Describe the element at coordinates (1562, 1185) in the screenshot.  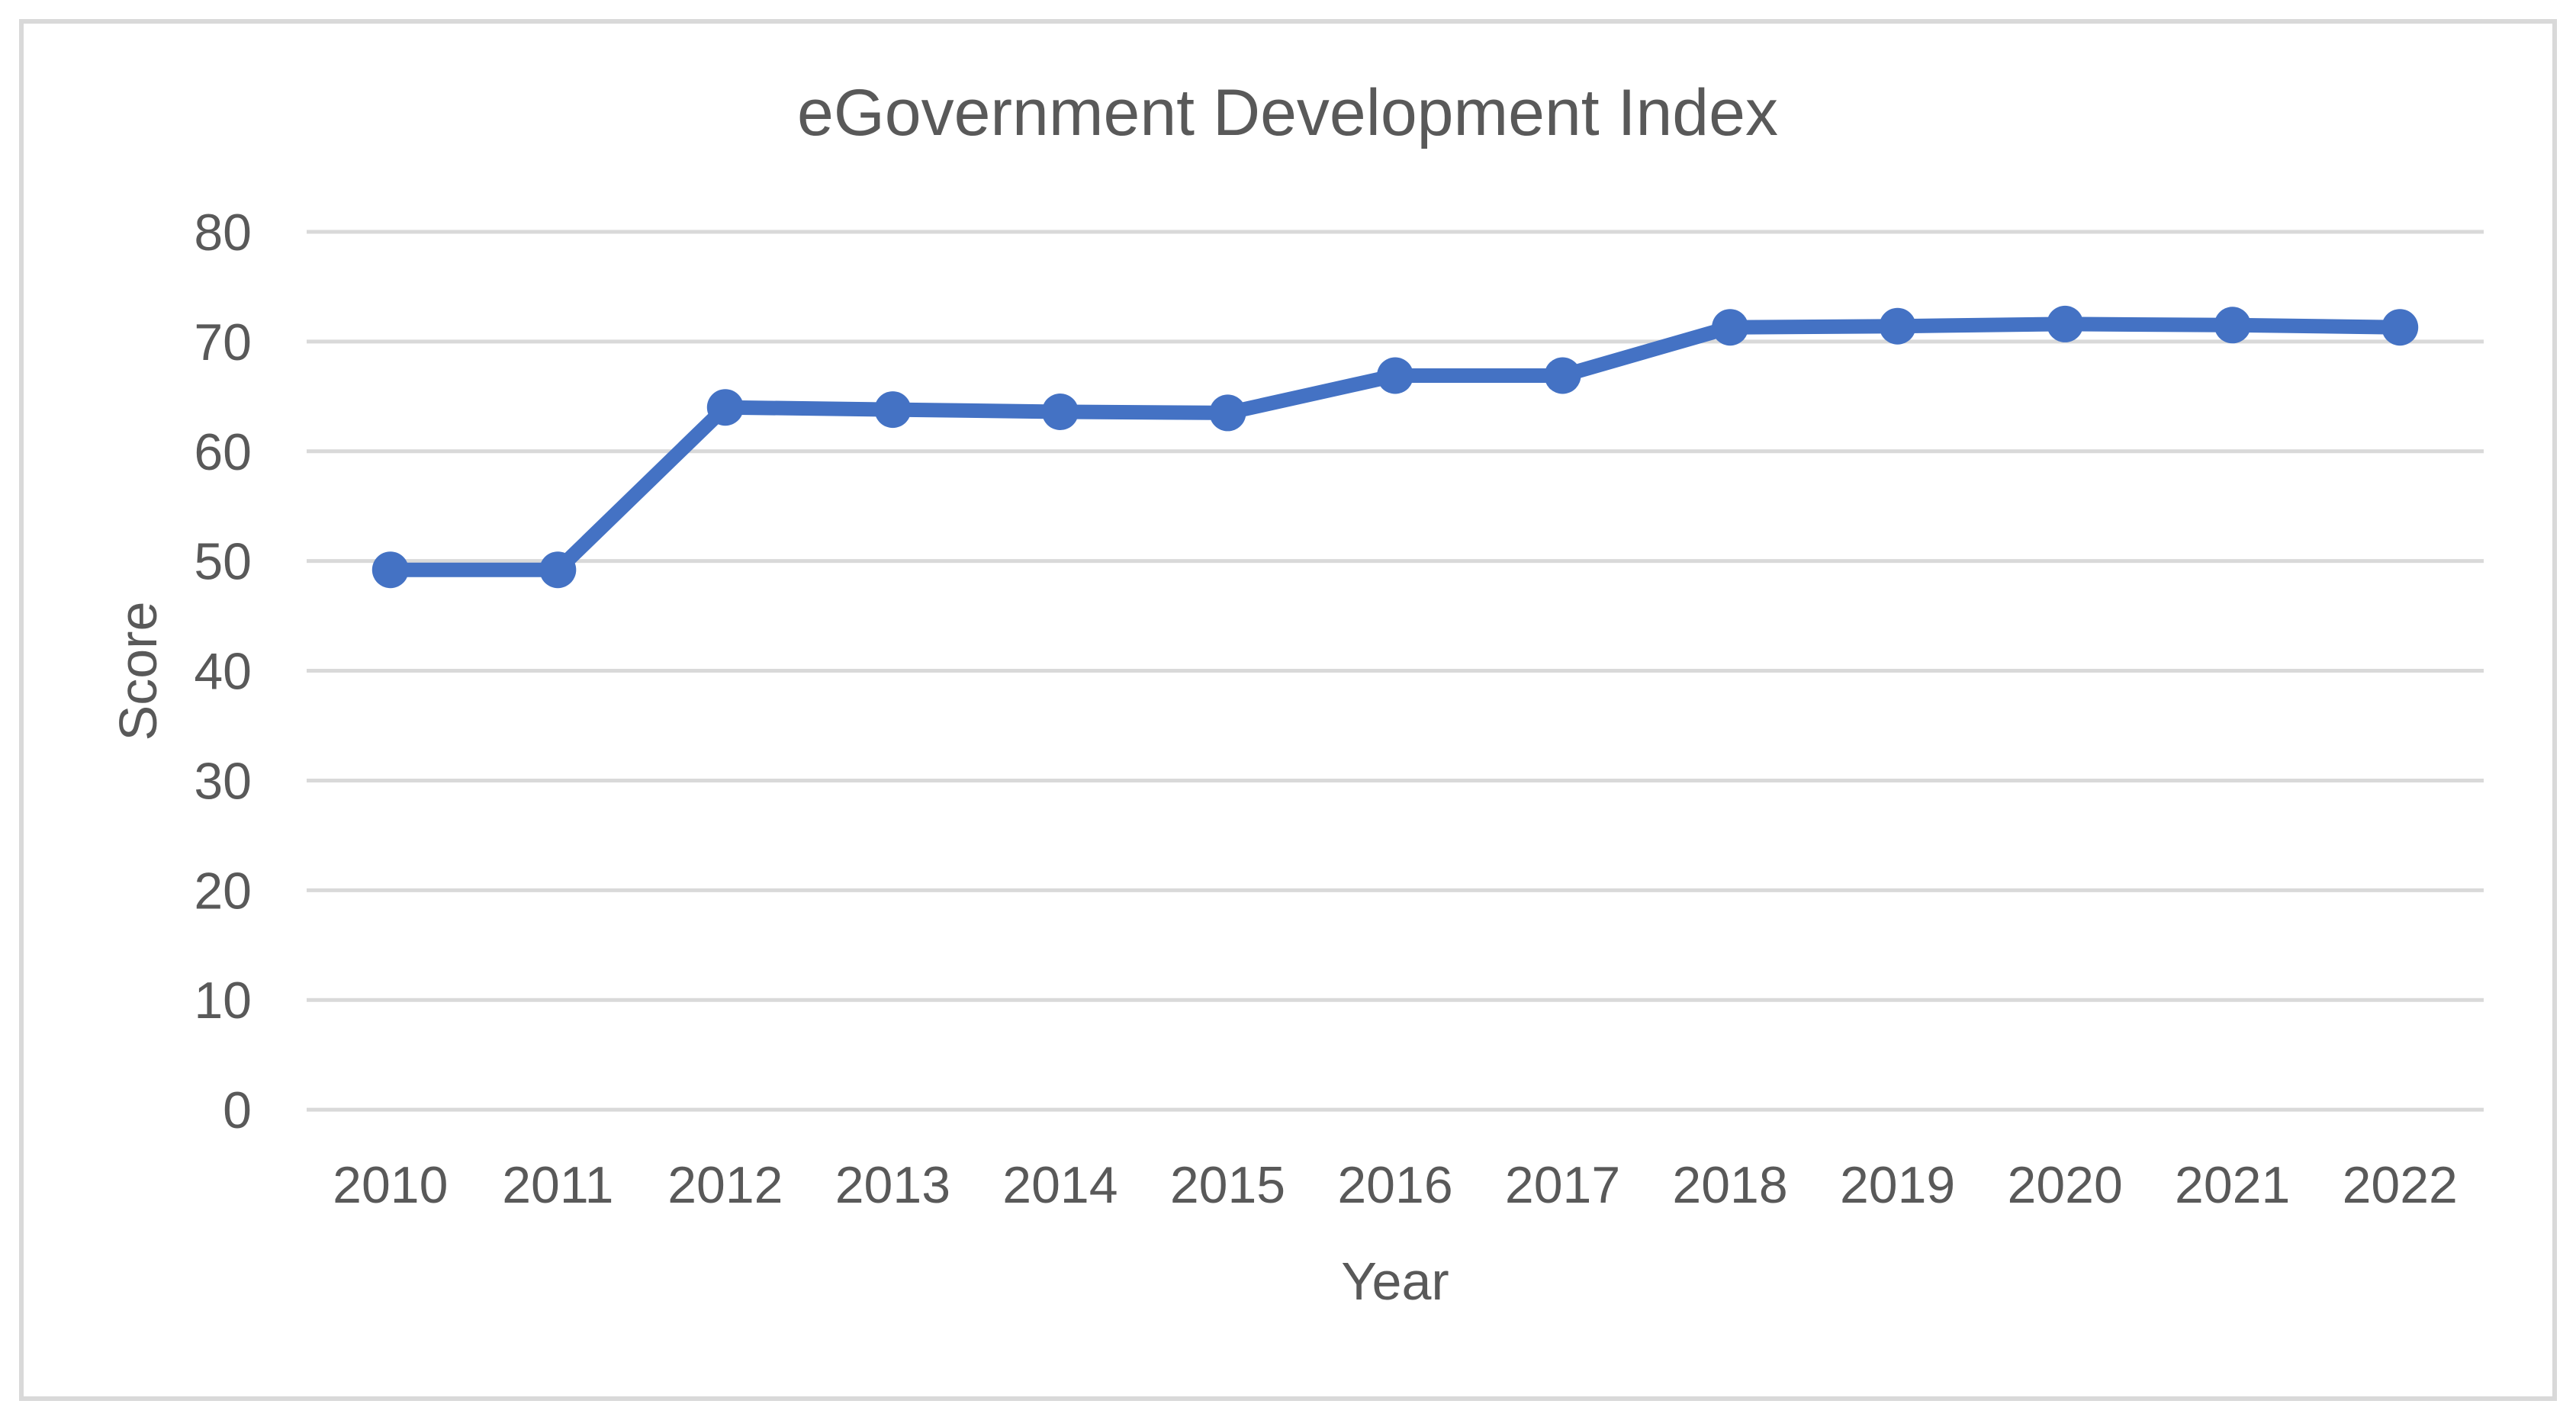
I see `x-tick-label: 2017` at that location.